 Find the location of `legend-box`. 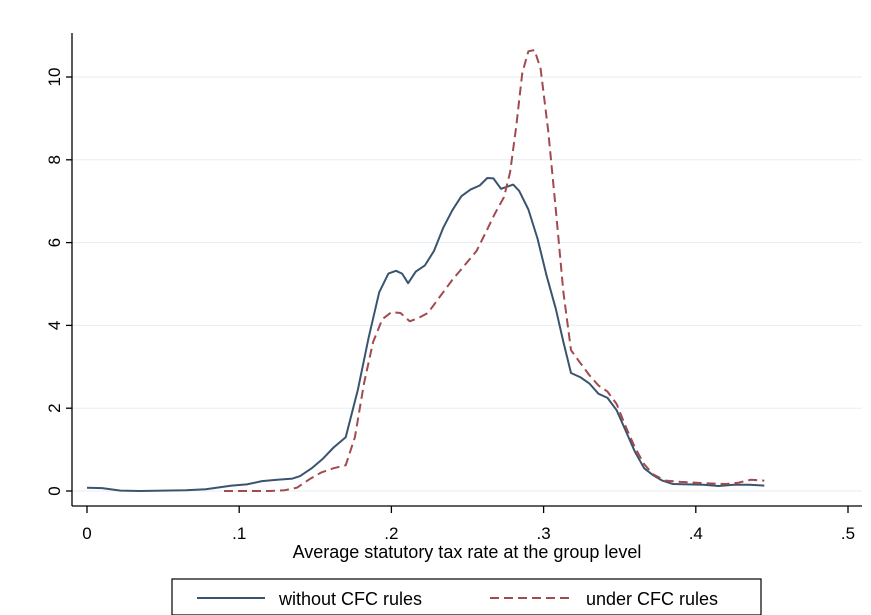

legend-box is located at coordinates (466, 596).